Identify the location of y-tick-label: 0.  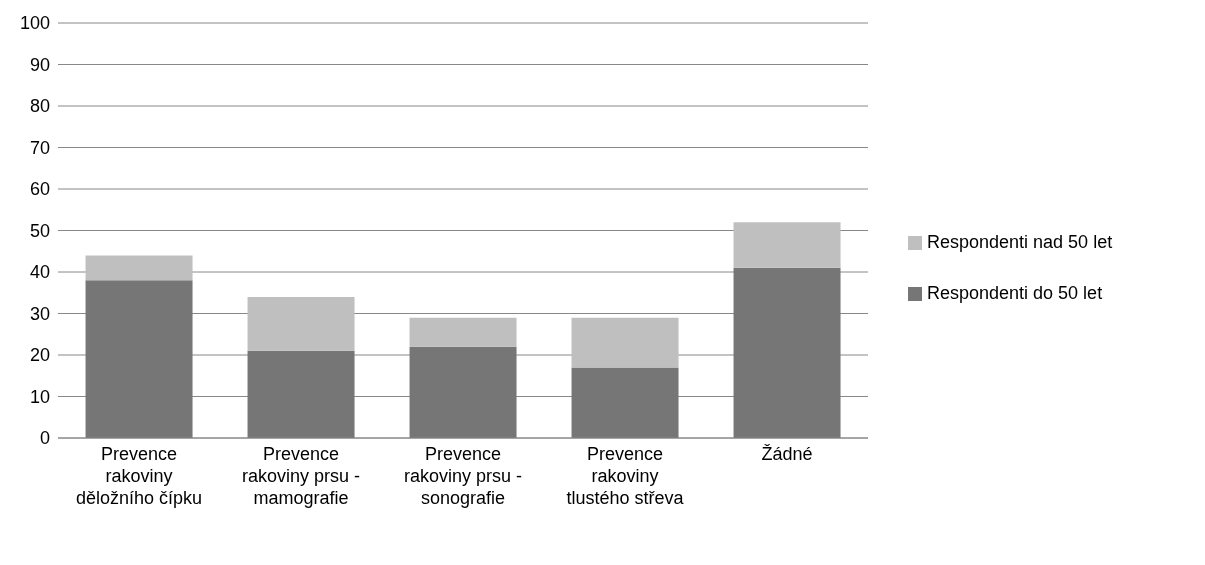
(44, 438).